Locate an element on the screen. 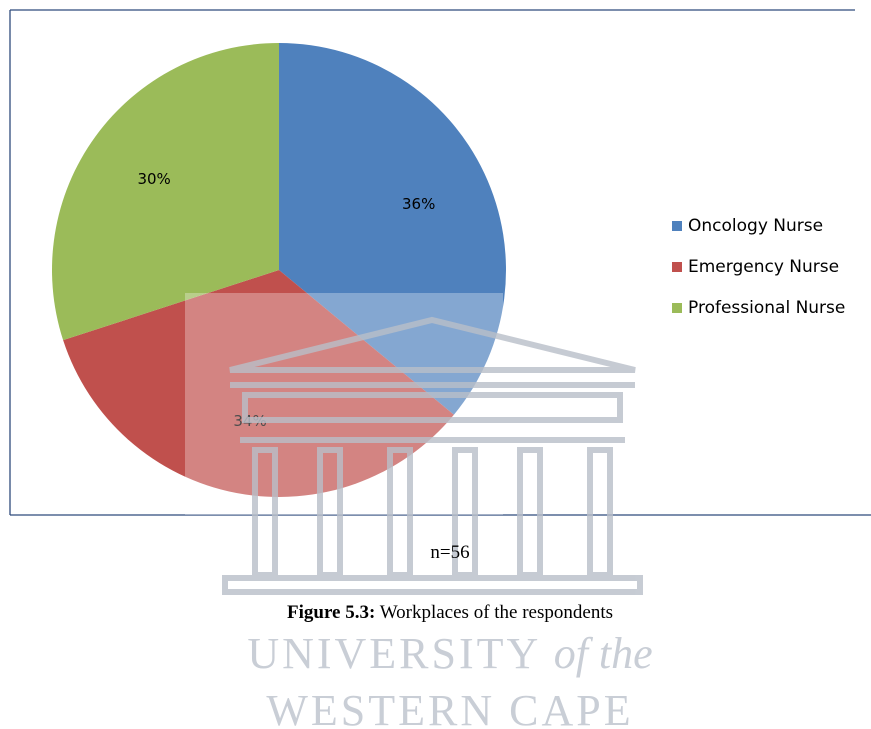 This screenshot has width=871, height=729. caption-text: Workplaces of the respondents is located at coordinates (496, 612).